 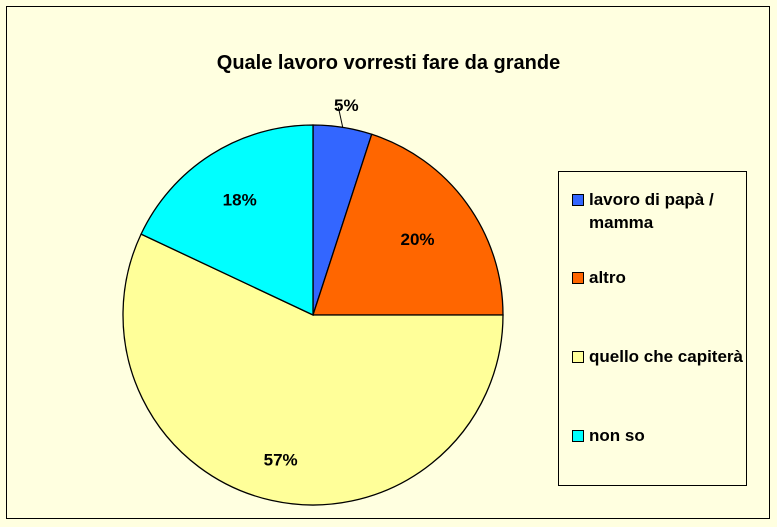 I want to click on legend-item: lavoro di papà / mamma, so click(x=658, y=211).